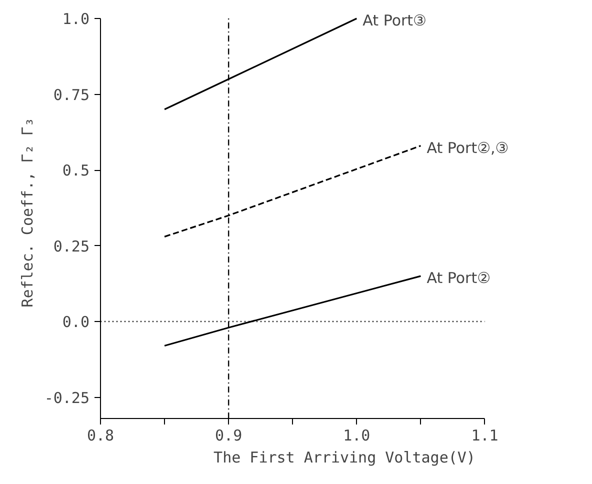 This screenshot has height=484, width=592. What do you see at coordinates (228, 435) in the screenshot?
I see `x-tick-label: 0.9` at bounding box center [228, 435].